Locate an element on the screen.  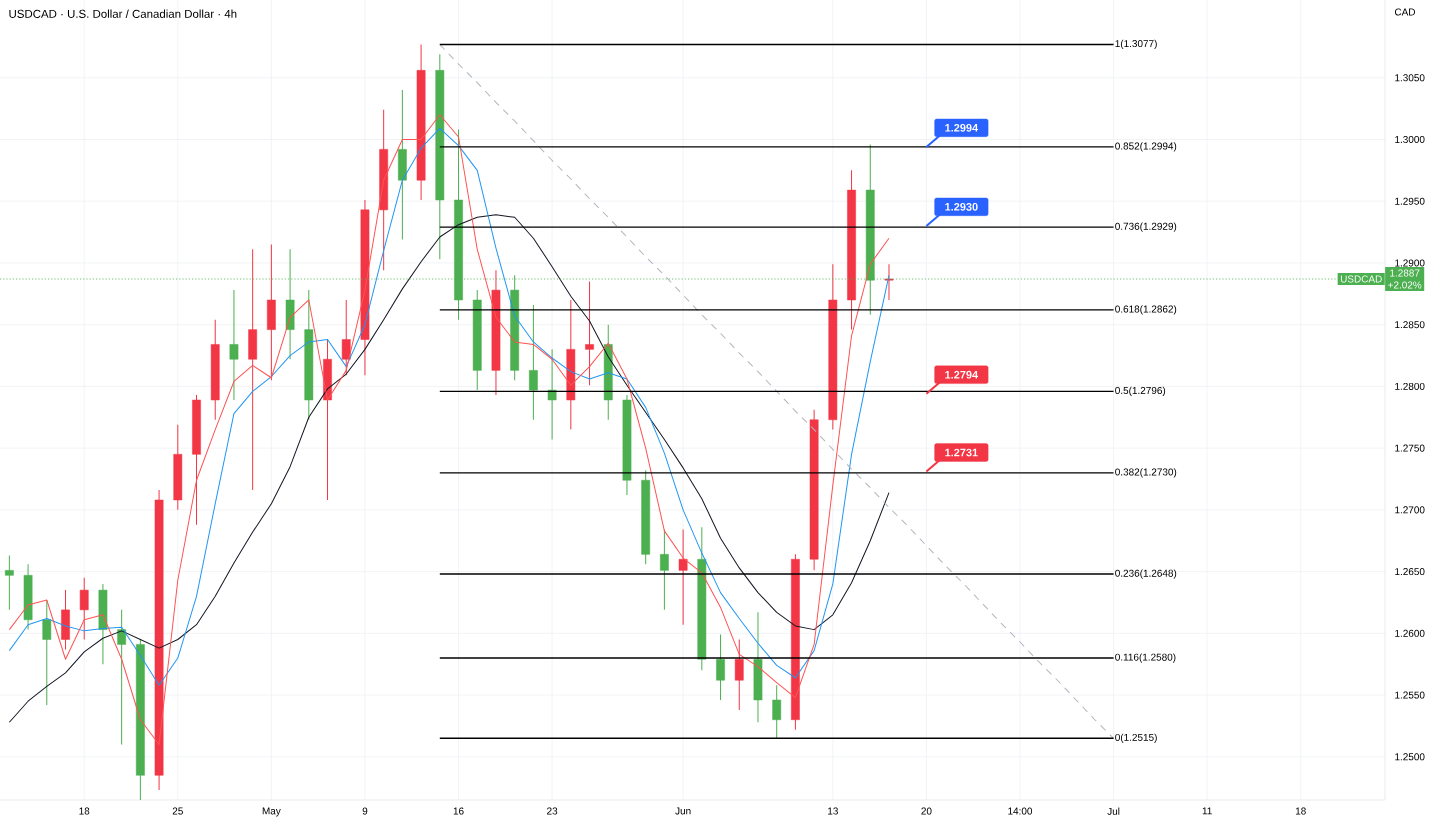
x-tick-label: 14:00 is located at coordinates (1020, 811).